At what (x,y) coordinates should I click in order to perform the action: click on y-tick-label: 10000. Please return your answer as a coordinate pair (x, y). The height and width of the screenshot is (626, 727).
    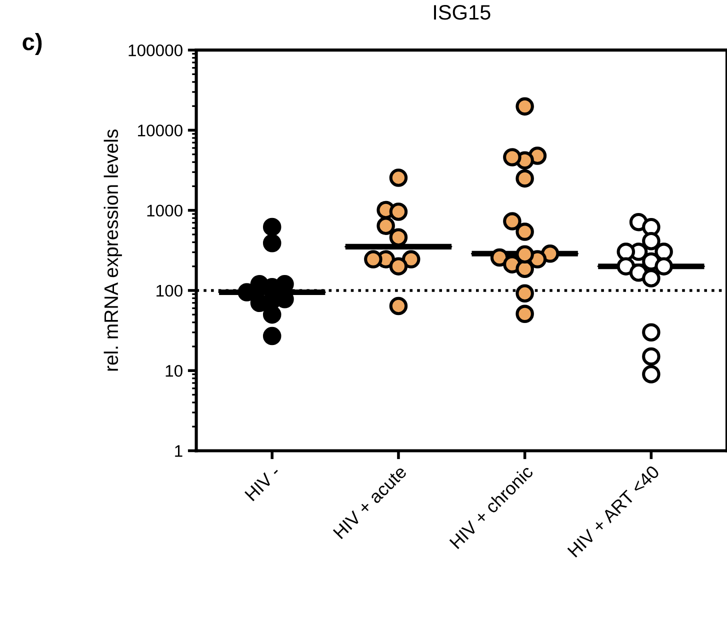
    Looking at the image, I should click on (160, 130).